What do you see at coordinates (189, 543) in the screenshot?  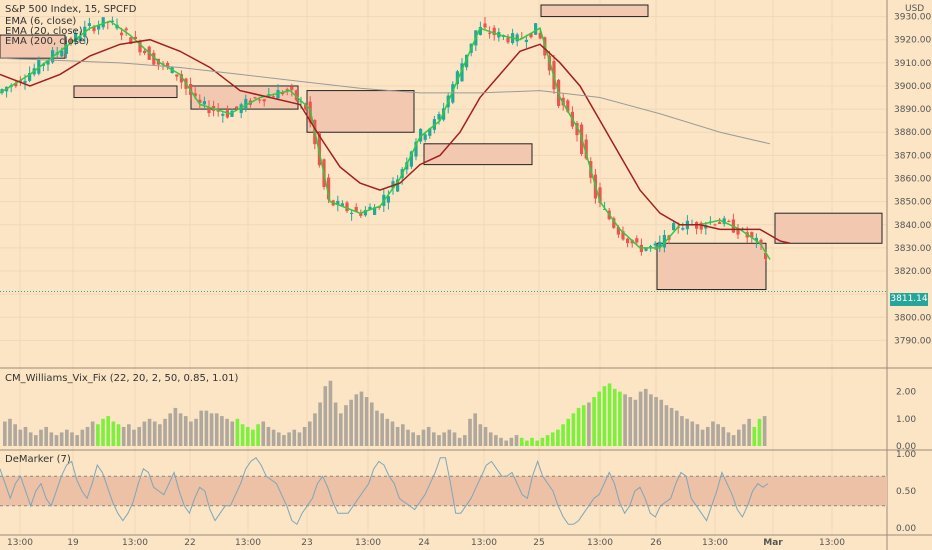 I see `time-tick-label: 22` at bounding box center [189, 543].